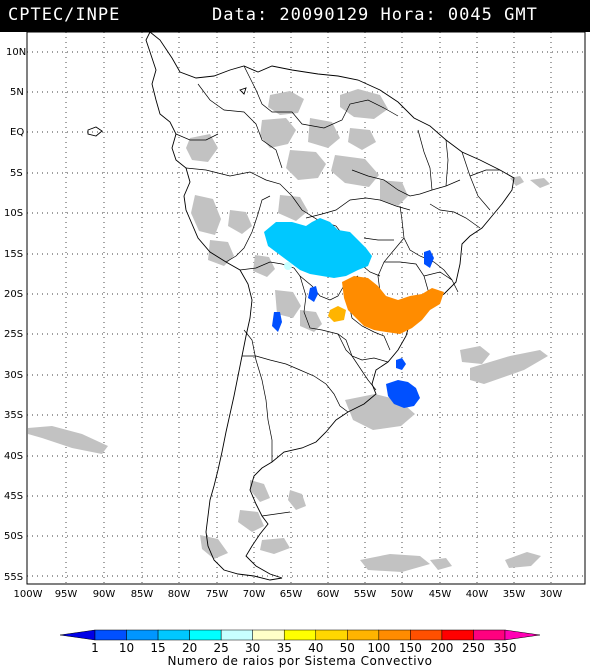 This screenshot has height=670, width=600. What do you see at coordinates (315, 648) in the screenshot?
I see `legend-tick-label: 40` at bounding box center [315, 648].